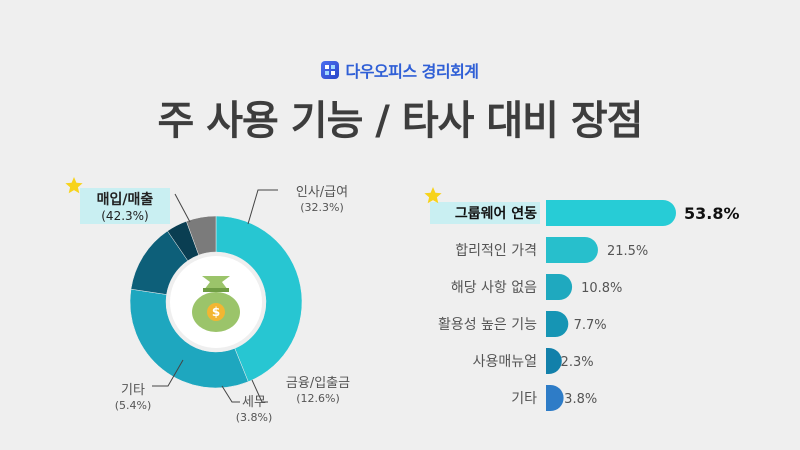 The image size is (800, 450). I want to click on bar-label-2: 해당 사항 없음, so click(494, 288).